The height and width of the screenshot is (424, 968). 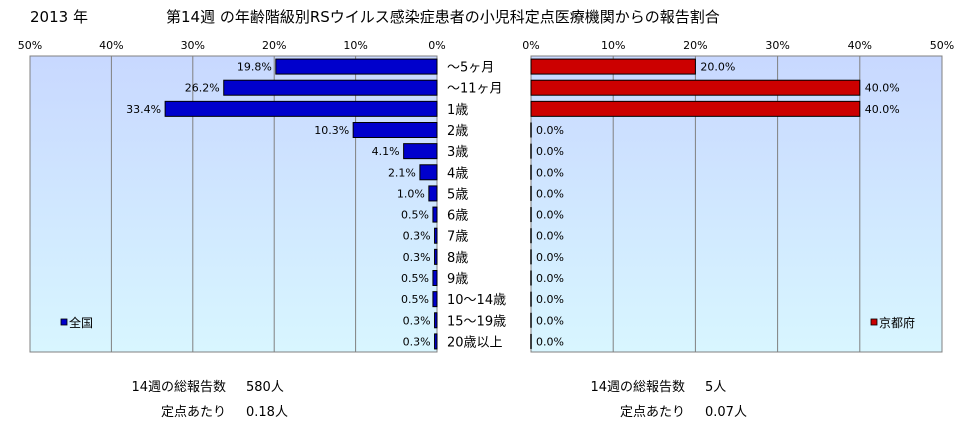 What do you see at coordinates (30, 45) in the screenshot?
I see `x-tick-label-national: 50%` at bounding box center [30, 45].